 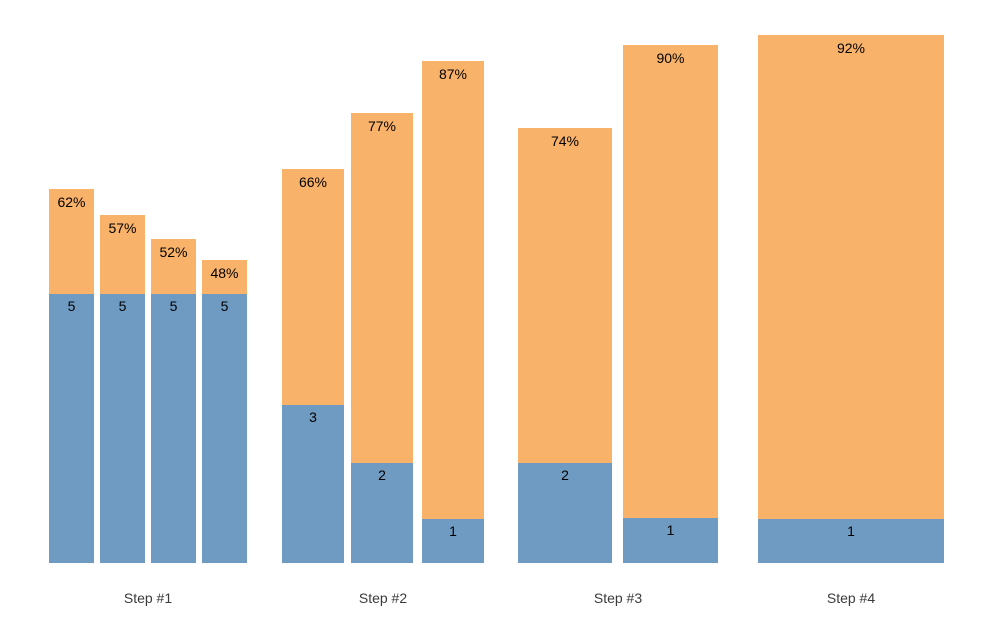 I want to click on percent-label: 90%, so click(x=670, y=58).